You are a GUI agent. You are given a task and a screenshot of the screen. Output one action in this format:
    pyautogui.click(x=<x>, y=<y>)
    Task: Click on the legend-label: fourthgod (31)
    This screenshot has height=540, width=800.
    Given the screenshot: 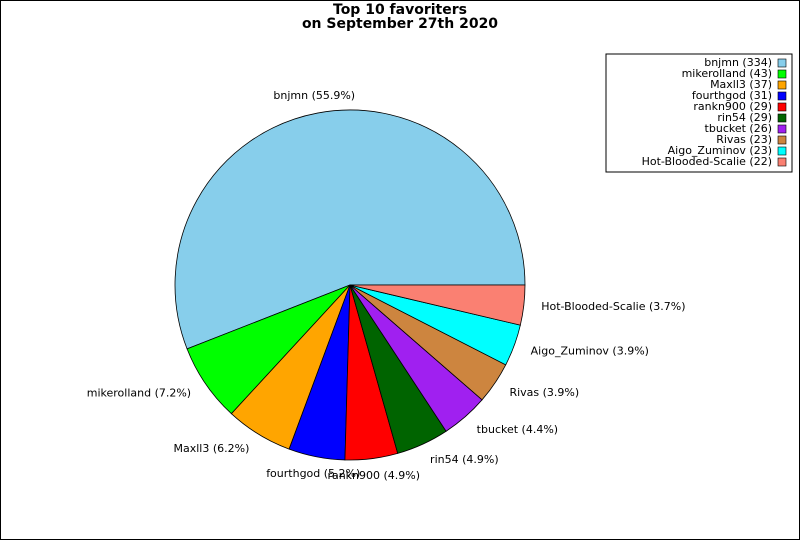 What is the action you would take?
    pyautogui.click(x=732, y=95)
    